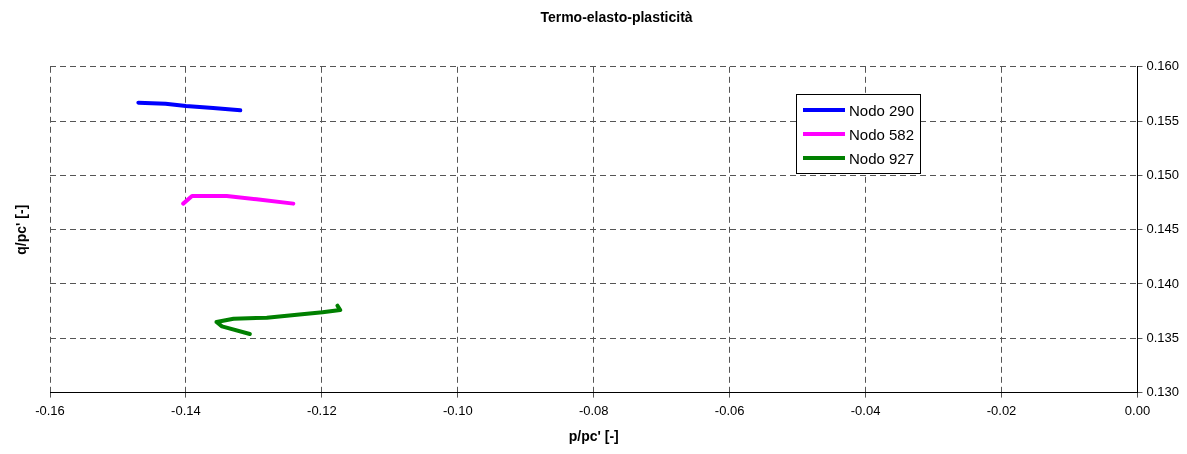 This screenshot has width=1187, height=454. Describe the element at coordinates (1163, 66) in the screenshot. I see `y-tick-label: 0.160` at that location.